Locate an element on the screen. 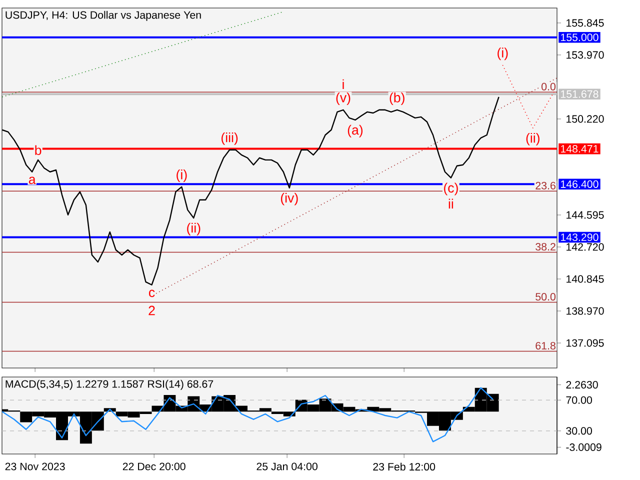  y-tick-label: 137.095 is located at coordinates (585, 343).